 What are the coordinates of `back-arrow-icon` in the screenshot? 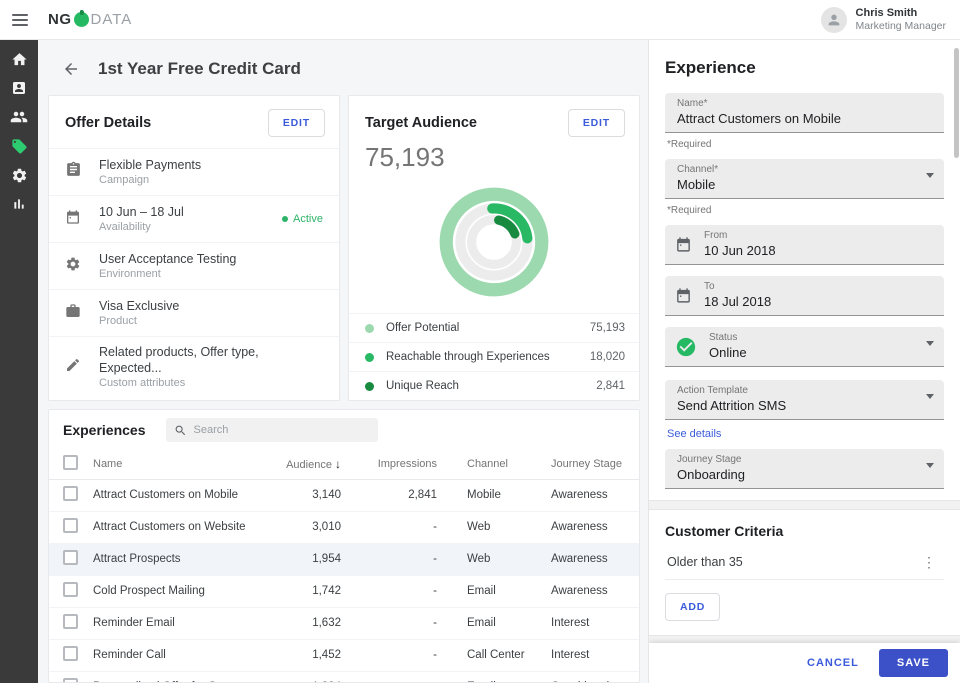 It's located at (71, 69).